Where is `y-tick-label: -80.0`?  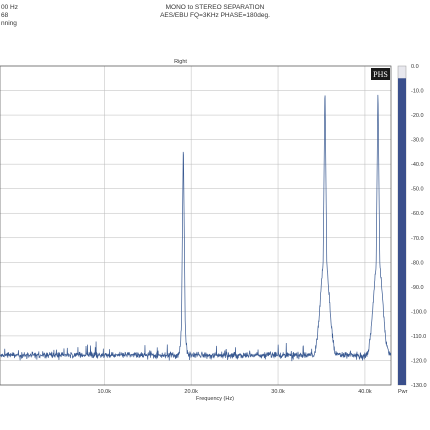 y-tick-label: -80.0 is located at coordinates (417, 263).